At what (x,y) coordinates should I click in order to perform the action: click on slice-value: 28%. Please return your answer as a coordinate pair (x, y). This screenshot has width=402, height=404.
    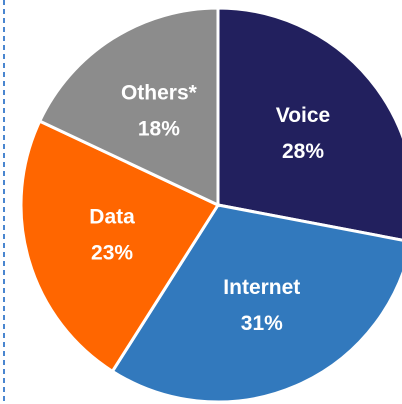
    Looking at the image, I should click on (303, 151).